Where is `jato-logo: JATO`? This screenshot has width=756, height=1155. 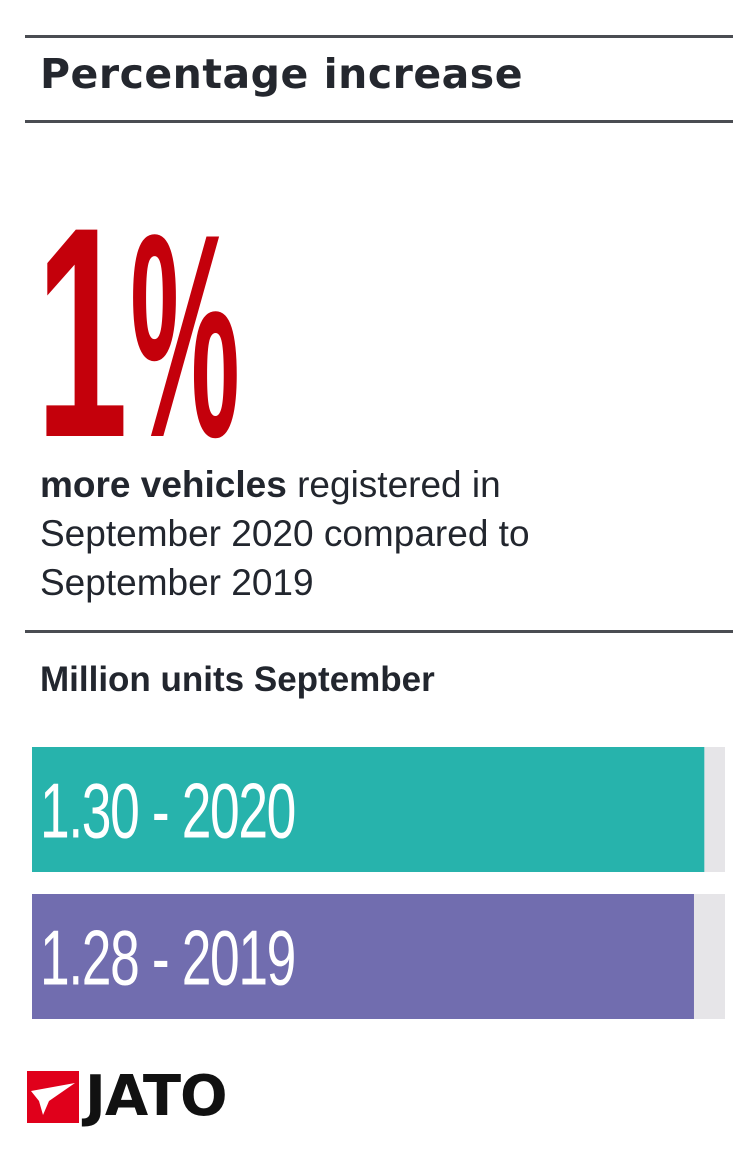
jato-logo: JATO is located at coordinates (127, 1096).